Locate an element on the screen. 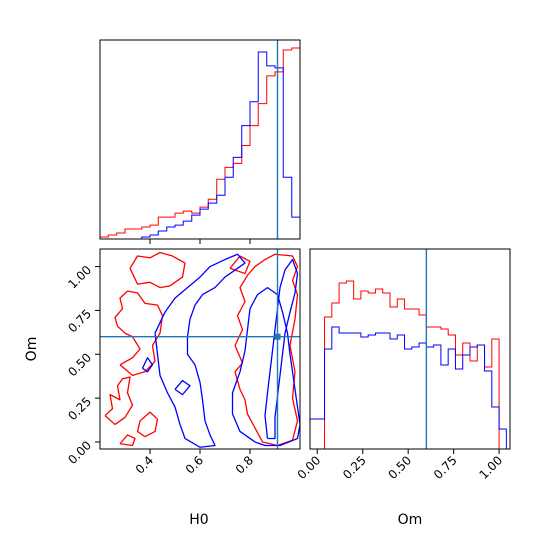 The image size is (550, 550). contour-y-tick-label-1: 0.25 is located at coordinates (79, 408).